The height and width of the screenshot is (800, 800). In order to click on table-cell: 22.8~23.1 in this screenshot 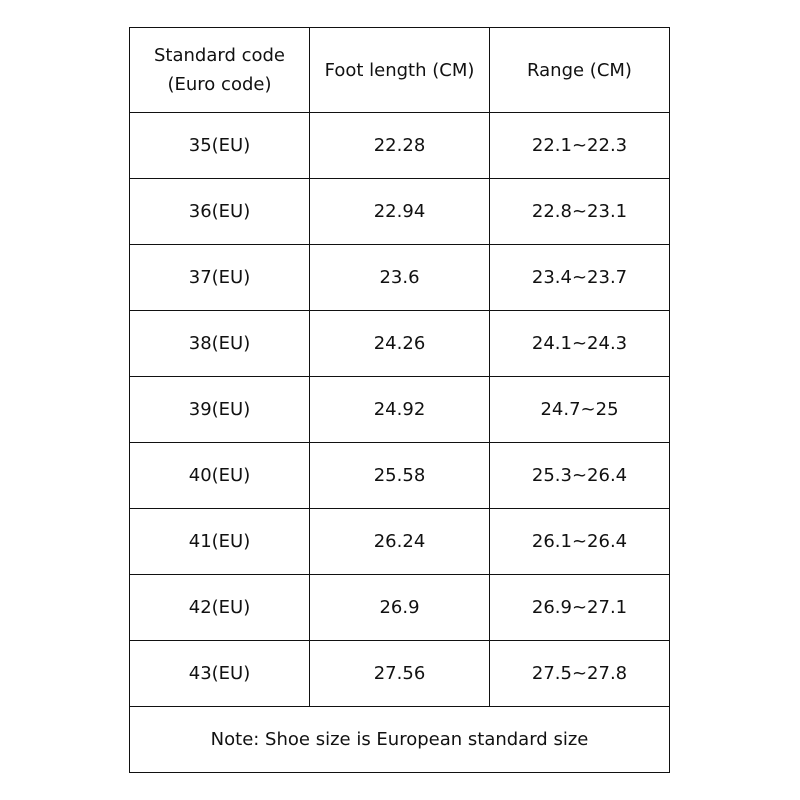, I will do `click(579, 211)`.